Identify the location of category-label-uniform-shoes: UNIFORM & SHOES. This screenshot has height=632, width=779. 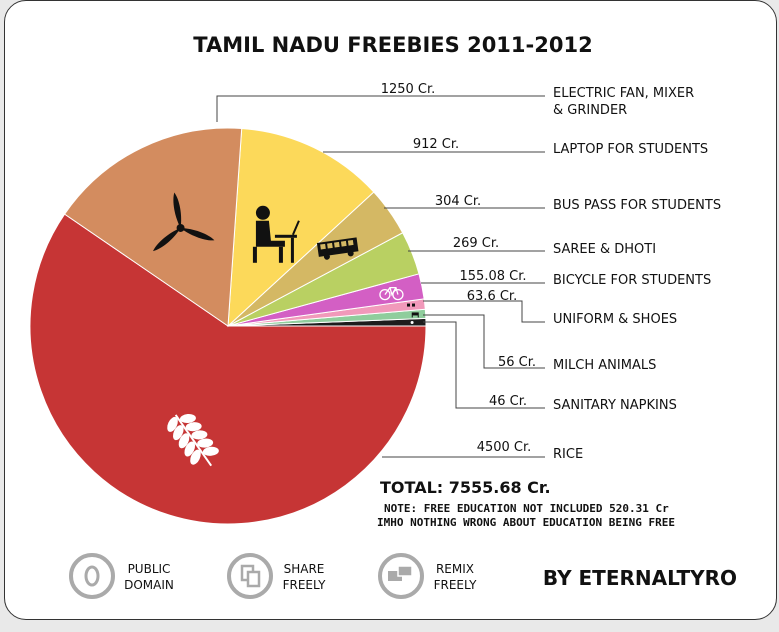
(615, 319).